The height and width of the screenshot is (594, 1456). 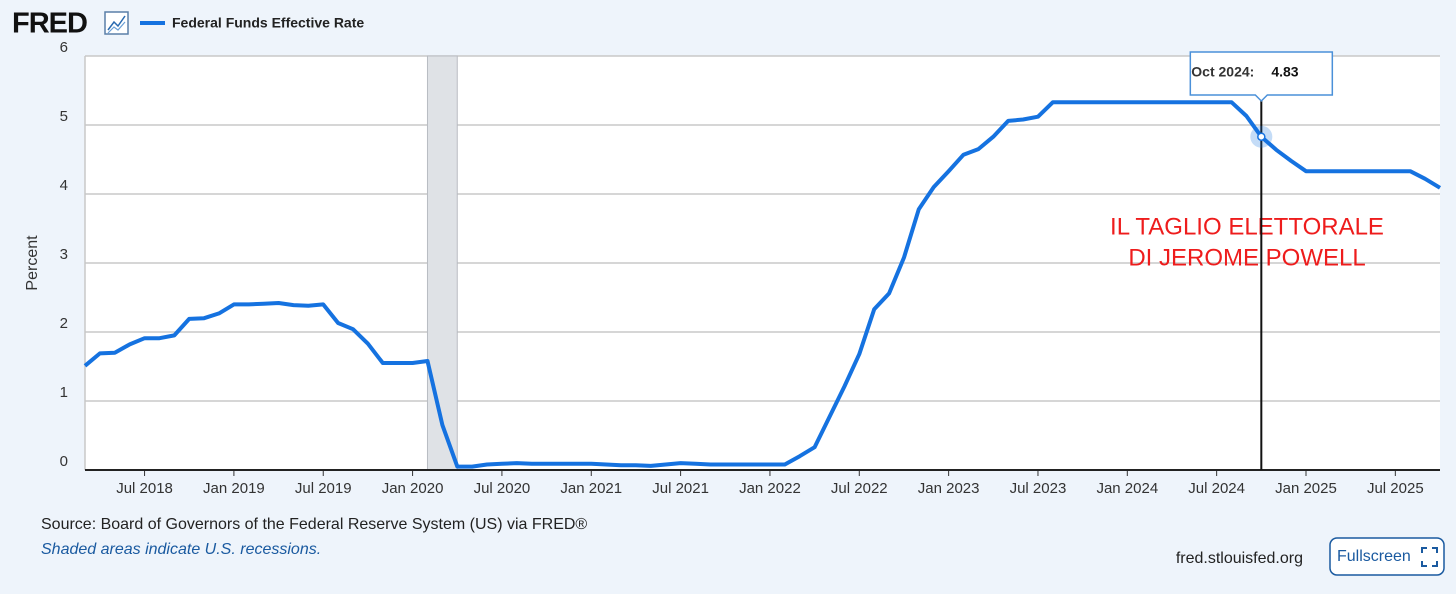 What do you see at coordinates (64, 323) in the screenshot?
I see `y-tick-label: 2` at bounding box center [64, 323].